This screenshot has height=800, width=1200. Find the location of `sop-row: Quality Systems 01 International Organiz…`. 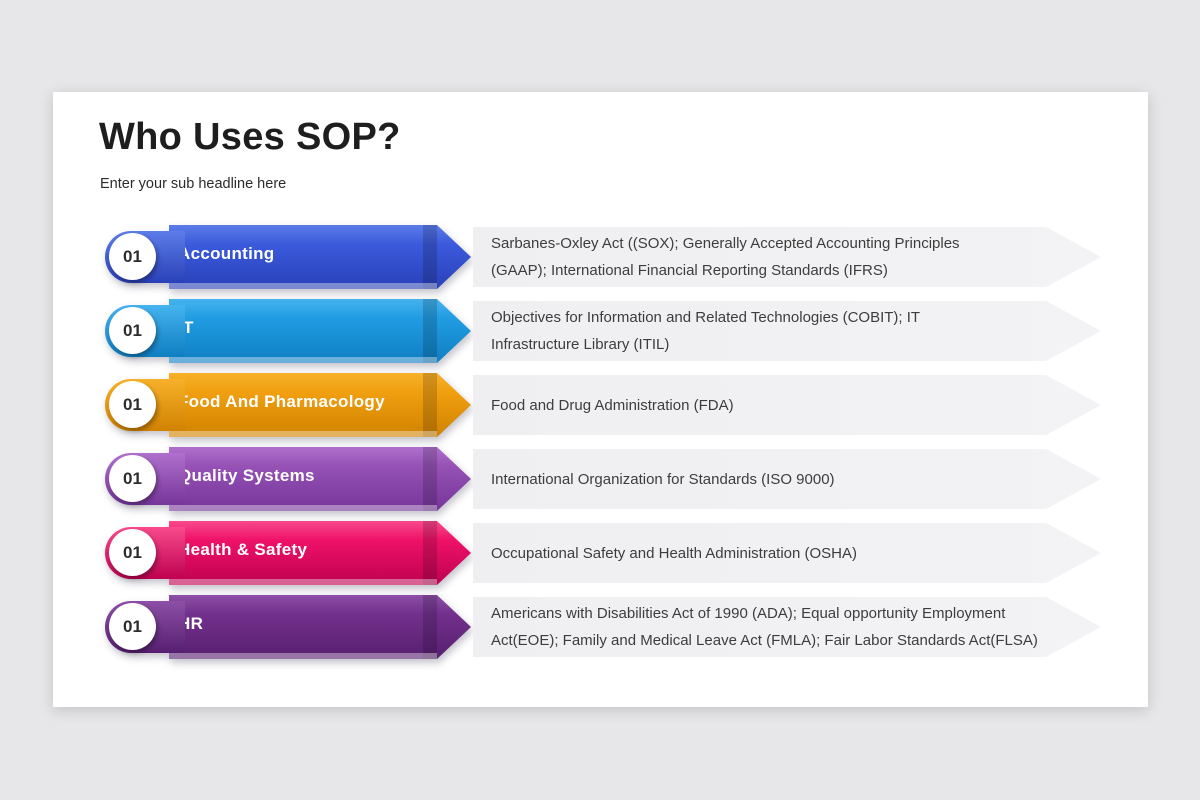

sop-row: Quality Systems 01 International Organiz… is located at coordinates (600, 479).